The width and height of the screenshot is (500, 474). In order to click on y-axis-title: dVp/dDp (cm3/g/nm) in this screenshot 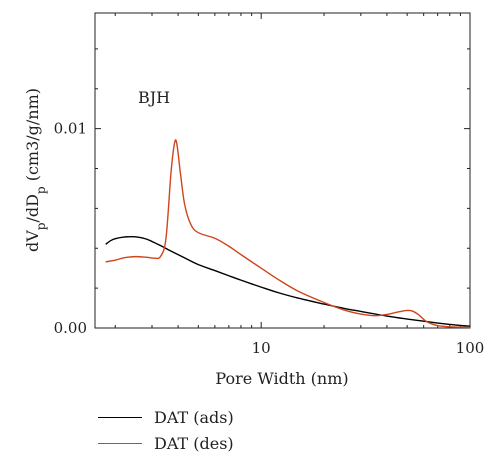, I will do `click(35, 170)`.